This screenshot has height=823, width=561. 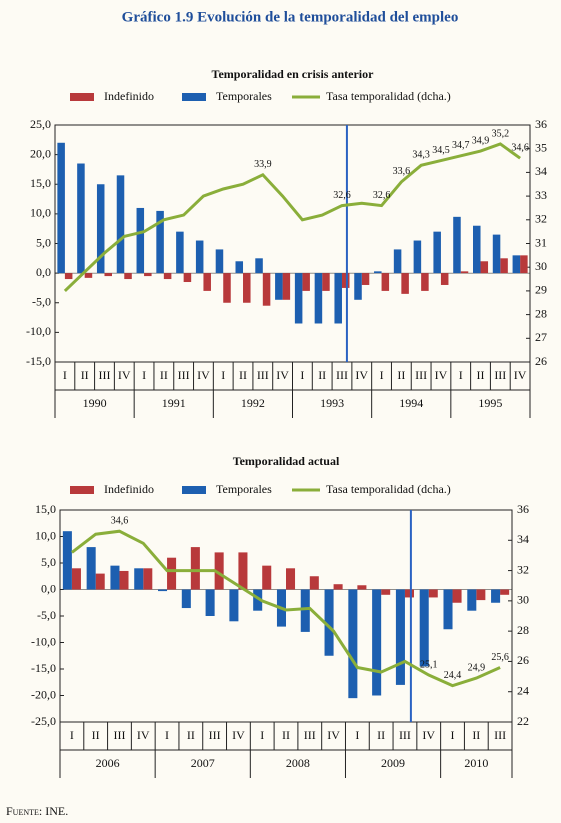 What do you see at coordinates (388, 489) in the screenshot?
I see `legend-label: Tasa temporalidad (dcha.)` at bounding box center [388, 489].